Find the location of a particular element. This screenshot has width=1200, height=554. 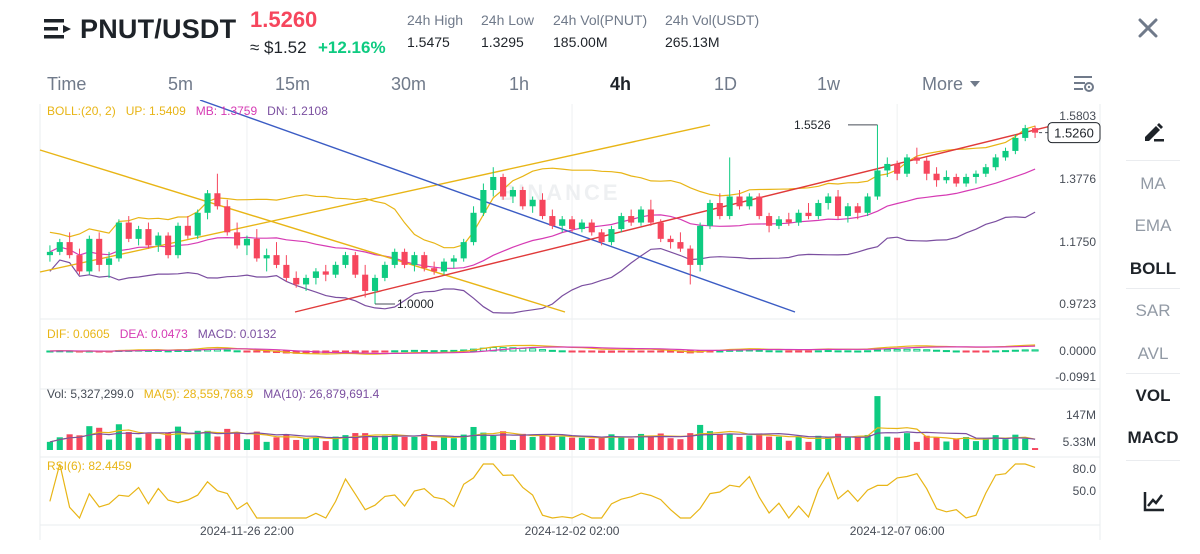

stat-label: 24h Low is located at coordinates (507, 20).